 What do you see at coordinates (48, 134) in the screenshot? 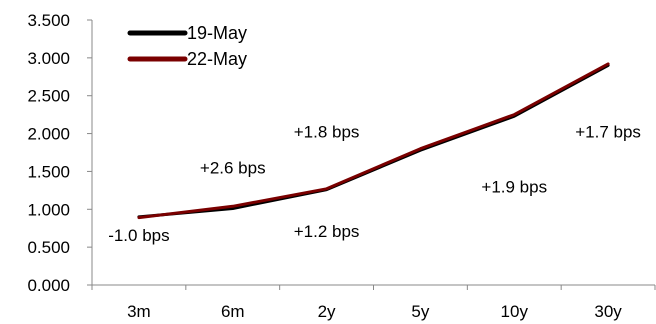
I see `y-tick-label: 2.000` at bounding box center [48, 134].